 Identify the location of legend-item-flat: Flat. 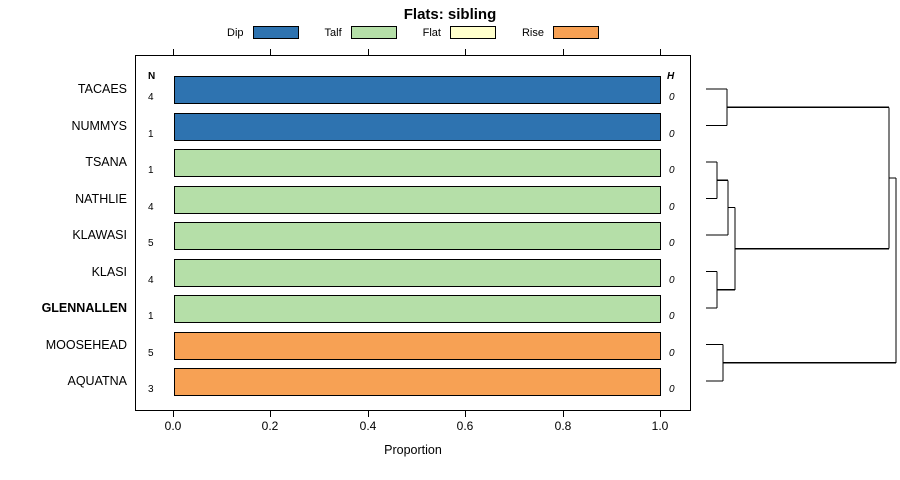
(459, 32).